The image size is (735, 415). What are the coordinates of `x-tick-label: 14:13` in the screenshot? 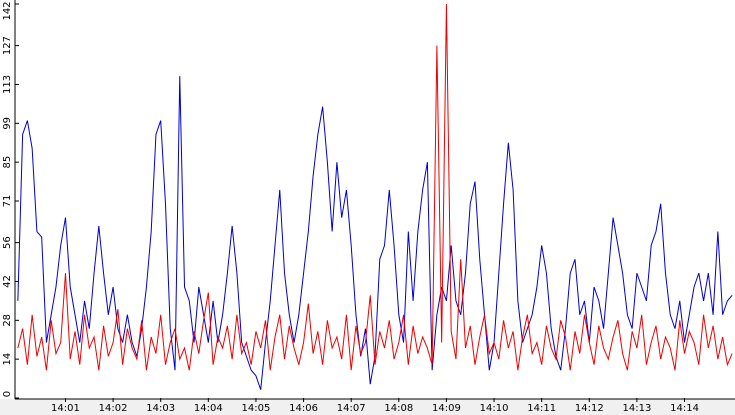 It's located at (636, 408).